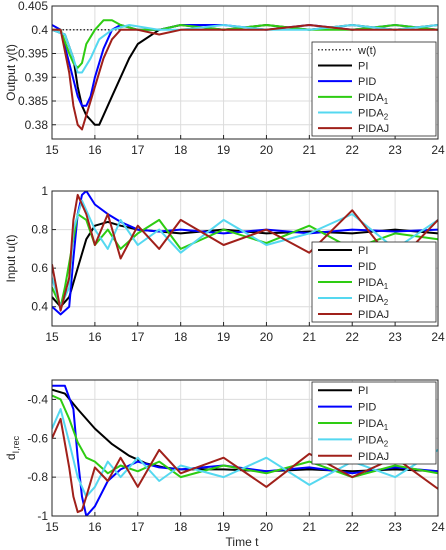 The image size is (446, 550). What do you see at coordinates (16, 444) in the screenshot?
I see `y-axis-label-subscript: I,rec` at bounding box center [16, 444].